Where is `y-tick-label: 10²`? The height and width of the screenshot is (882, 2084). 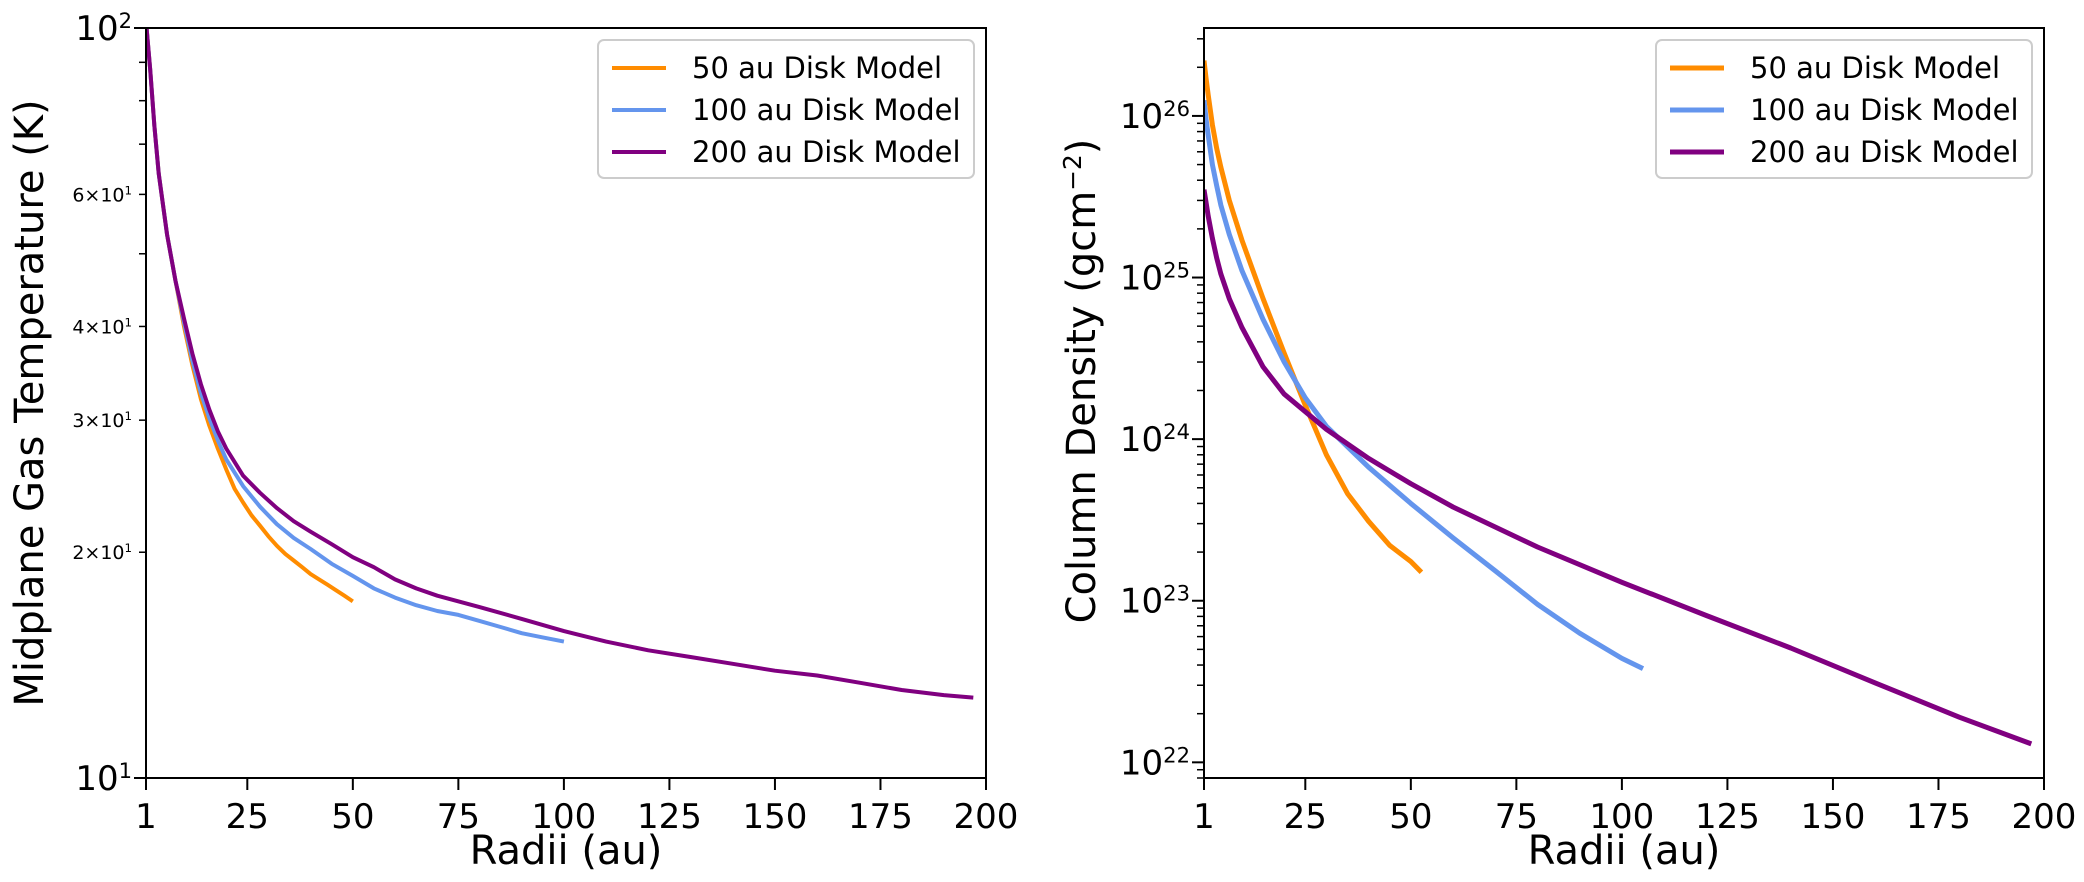
y-tick-label: 10² is located at coordinates (103, 29).